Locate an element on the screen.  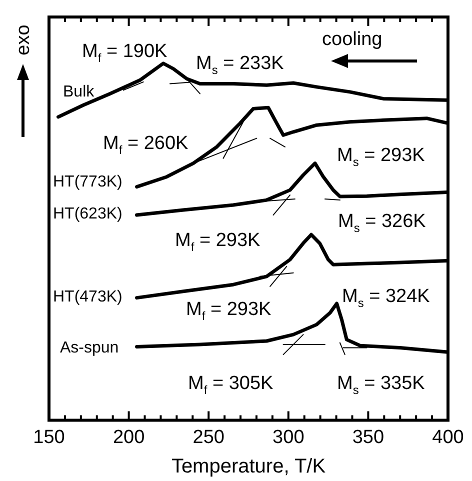
series-label: Bulk is located at coordinates (79, 91).